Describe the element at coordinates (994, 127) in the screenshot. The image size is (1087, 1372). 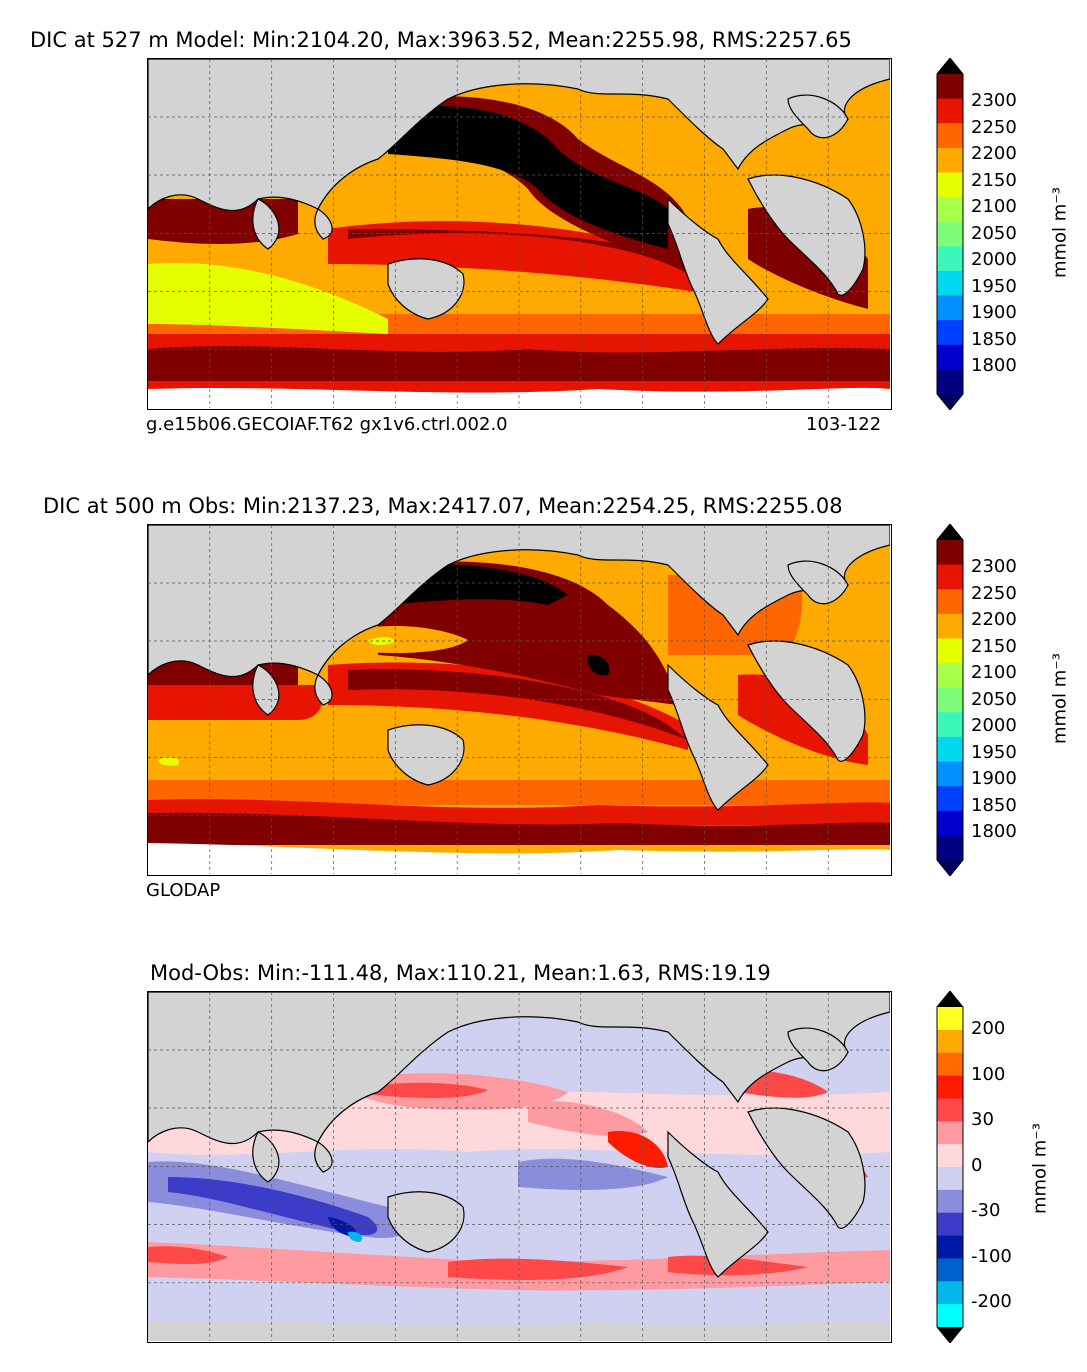
I see `cbar-1-tick: 2250` at that location.